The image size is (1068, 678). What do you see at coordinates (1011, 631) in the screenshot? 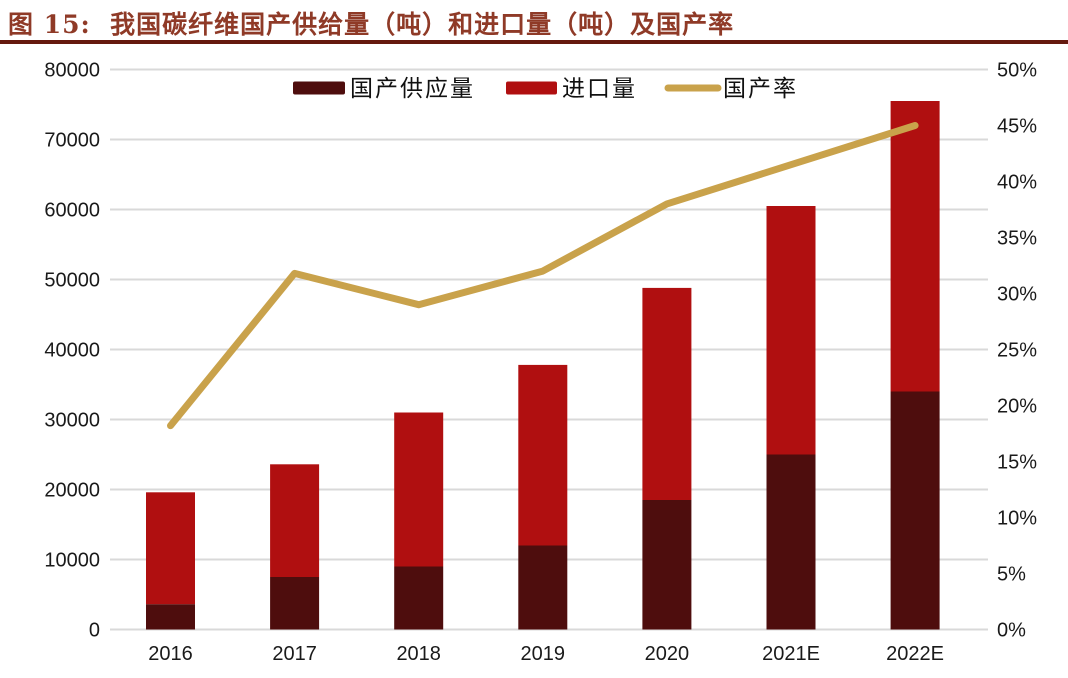
I see `y-axis-right-label: 0%` at bounding box center [1011, 631].